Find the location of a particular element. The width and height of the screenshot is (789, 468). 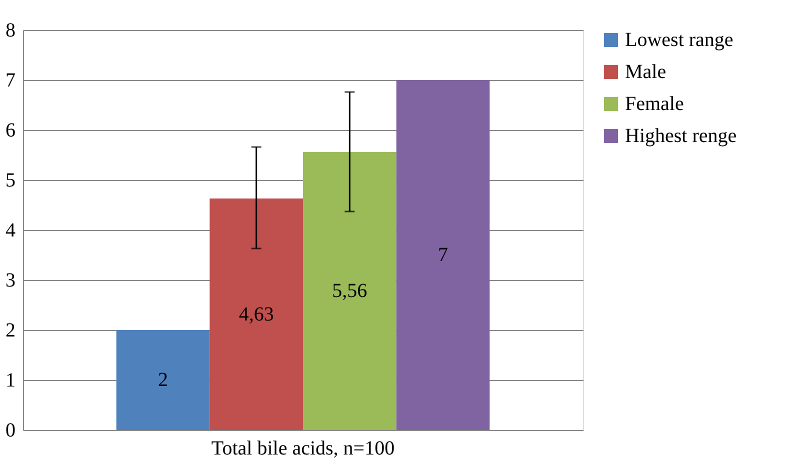

legend-label: Male is located at coordinates (645, 72).